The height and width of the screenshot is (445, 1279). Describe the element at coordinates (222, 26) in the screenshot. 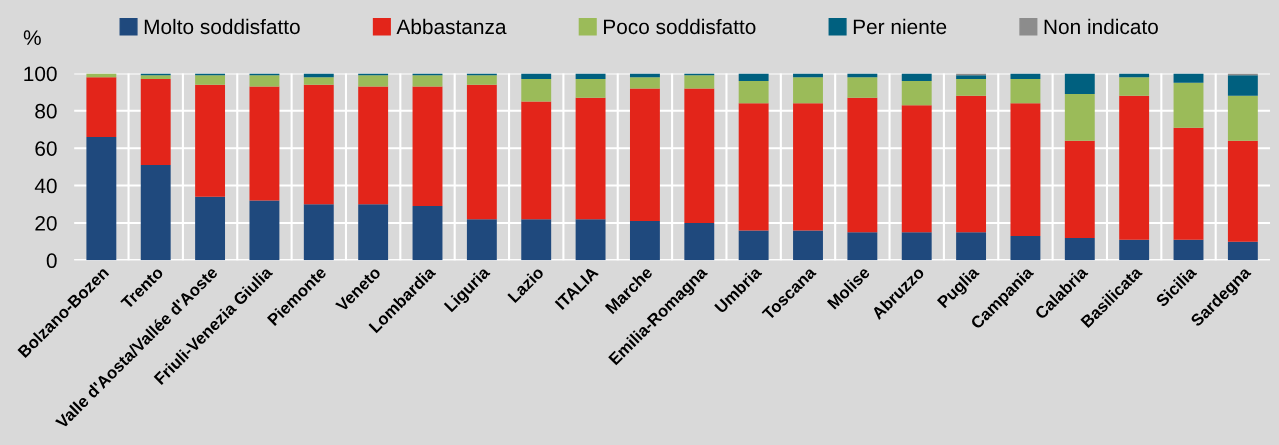

I see `legend-label: Molto soddisfatto` at that location.